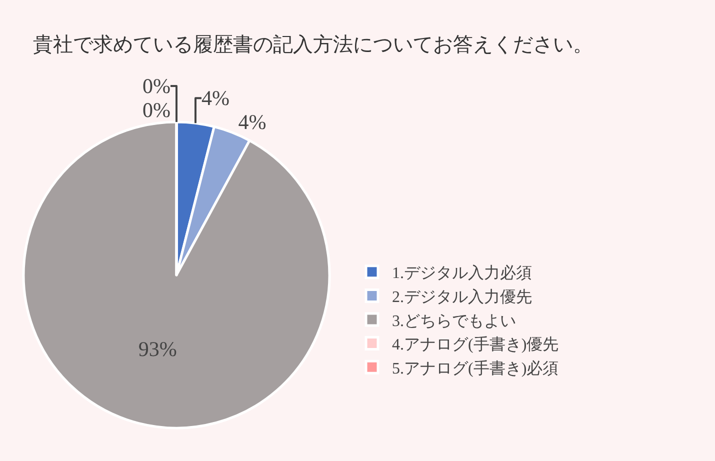 The height and width of the screenshot is (461, 715). What do you see at coordinates (313, 44) in the screenshot?
I see `chart-title: 貴社で求めている履歴書の記入方法についてお答えください。` at bounding box center [313, 44].